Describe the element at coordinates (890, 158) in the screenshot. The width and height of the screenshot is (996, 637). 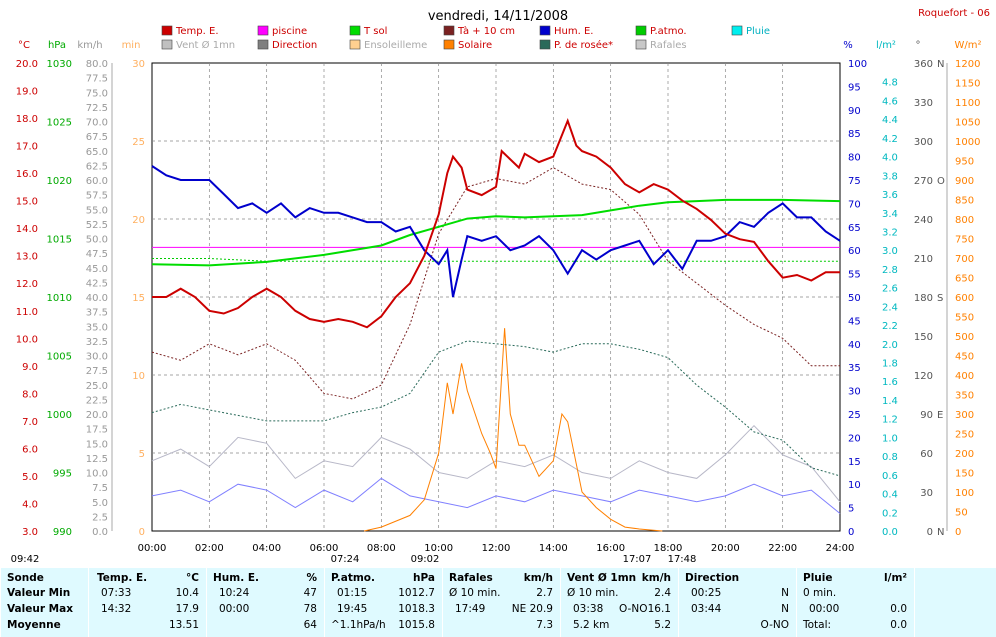
I see `rain-axis-tick: 4.0` at that location.